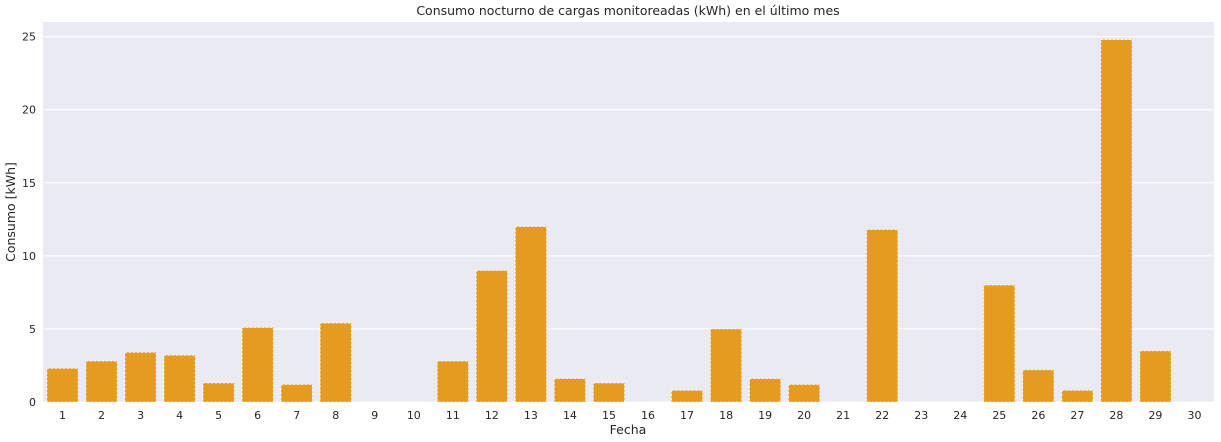 Image resolution: width=1221 pixels, height=442 pixels. What do you see at coordinates (296, 415) in the screenshot?
I see `x-tick-label: 7` at bounding box center [296, 415].